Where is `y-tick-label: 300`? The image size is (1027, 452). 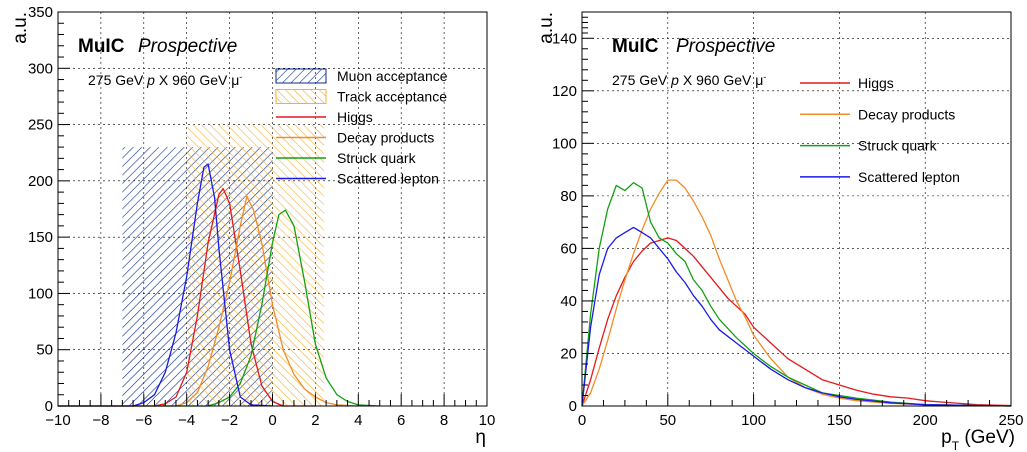
y-tick-label: 300 is located at coordinates (40, 68).